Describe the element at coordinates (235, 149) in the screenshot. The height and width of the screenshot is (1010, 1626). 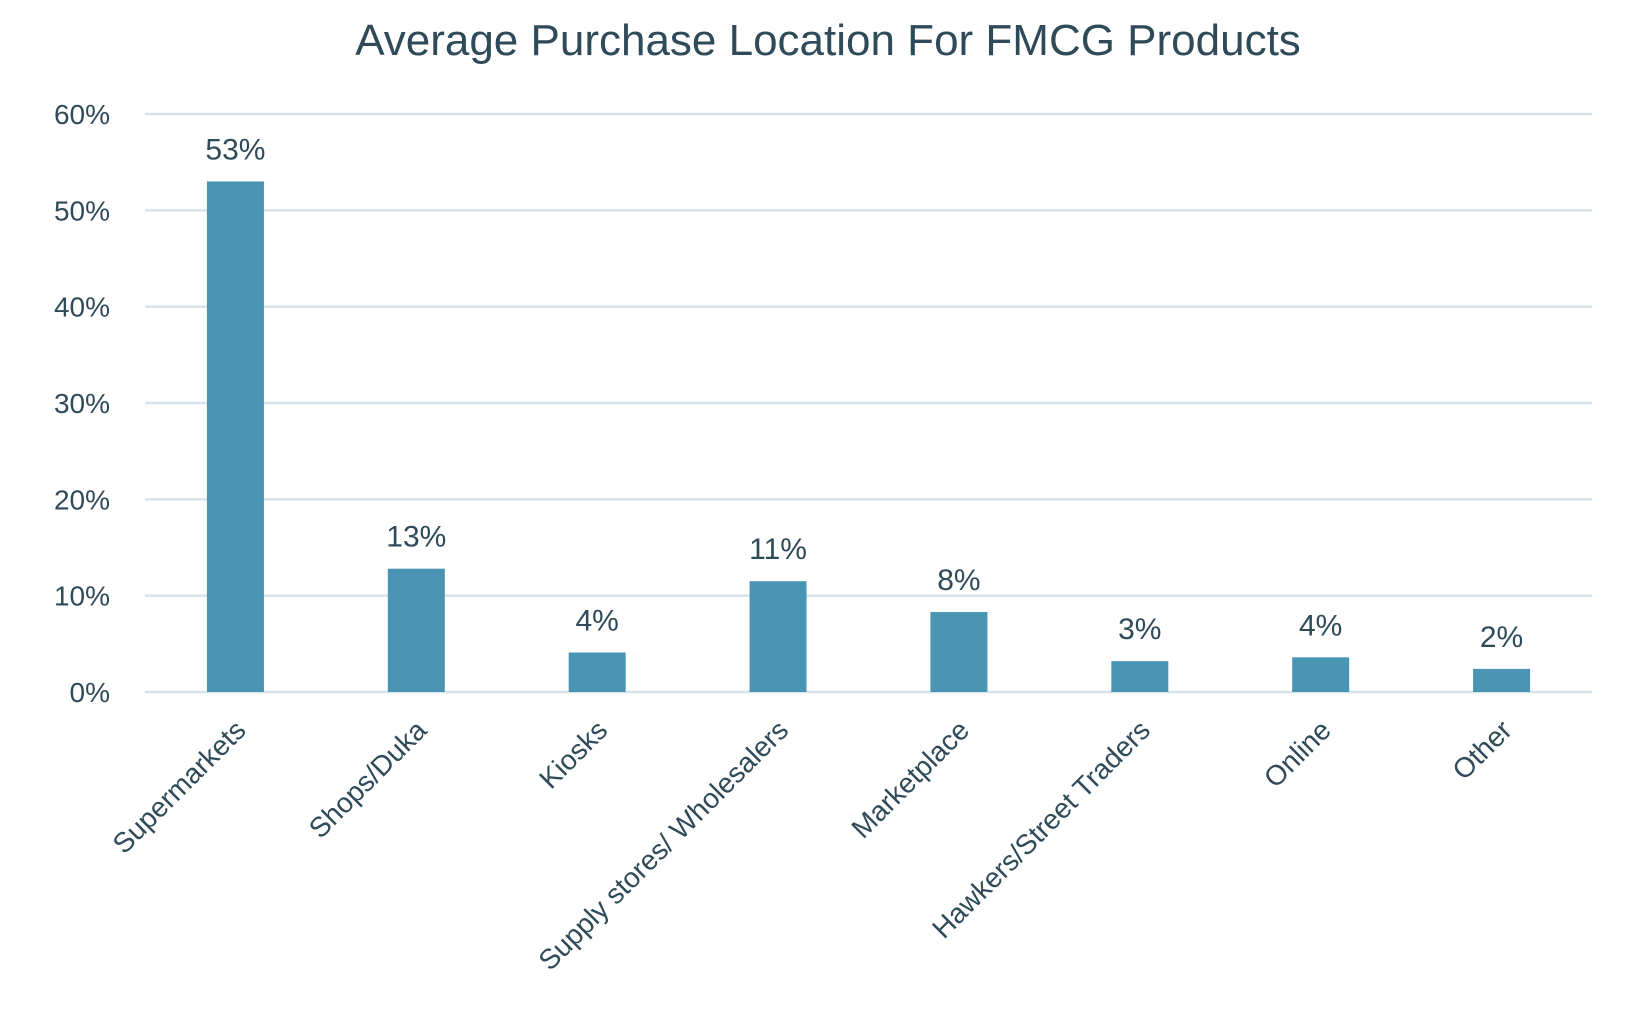
I see `data-label: 53%` at that location.